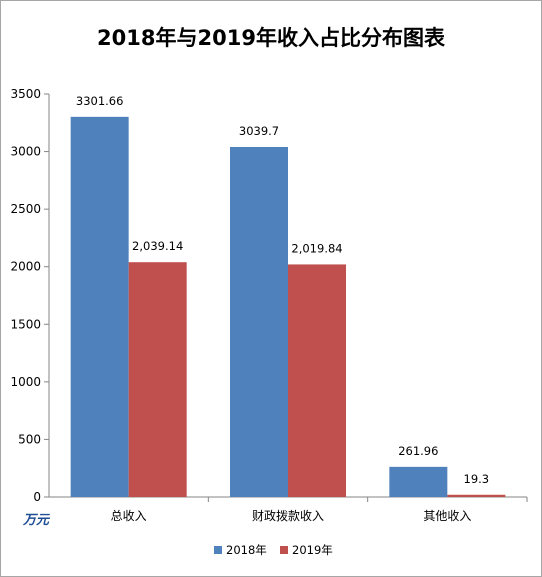 The height and width of the screenshot is (577, 542). I want to click on y-tick-label: 0, so click(37, 497).